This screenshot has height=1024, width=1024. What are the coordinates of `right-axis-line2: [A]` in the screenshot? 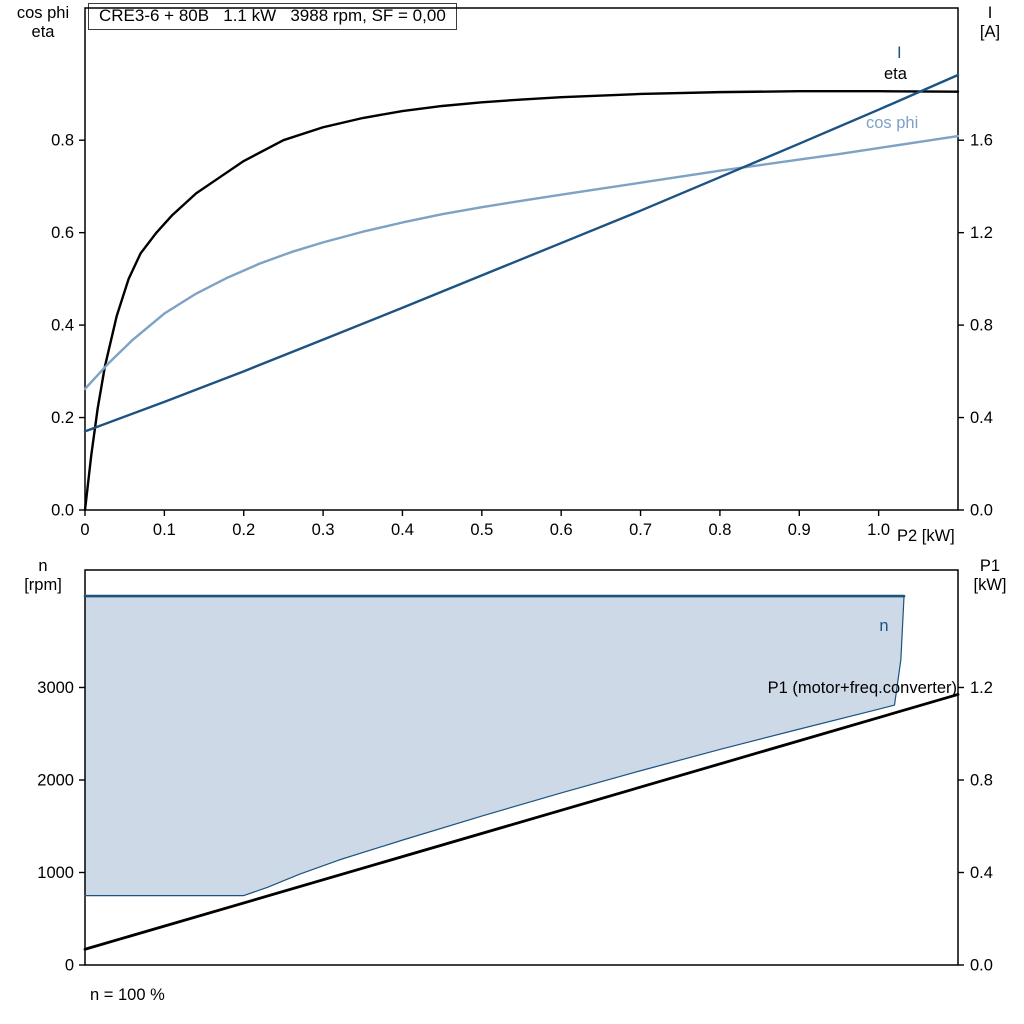 It's located at (990, 32).